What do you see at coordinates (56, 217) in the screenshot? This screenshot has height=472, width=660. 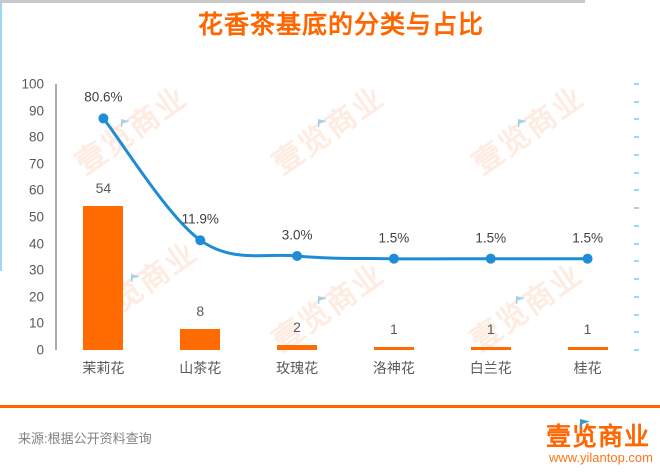 I see `y-axis-line` at bounding box center [56, 217].